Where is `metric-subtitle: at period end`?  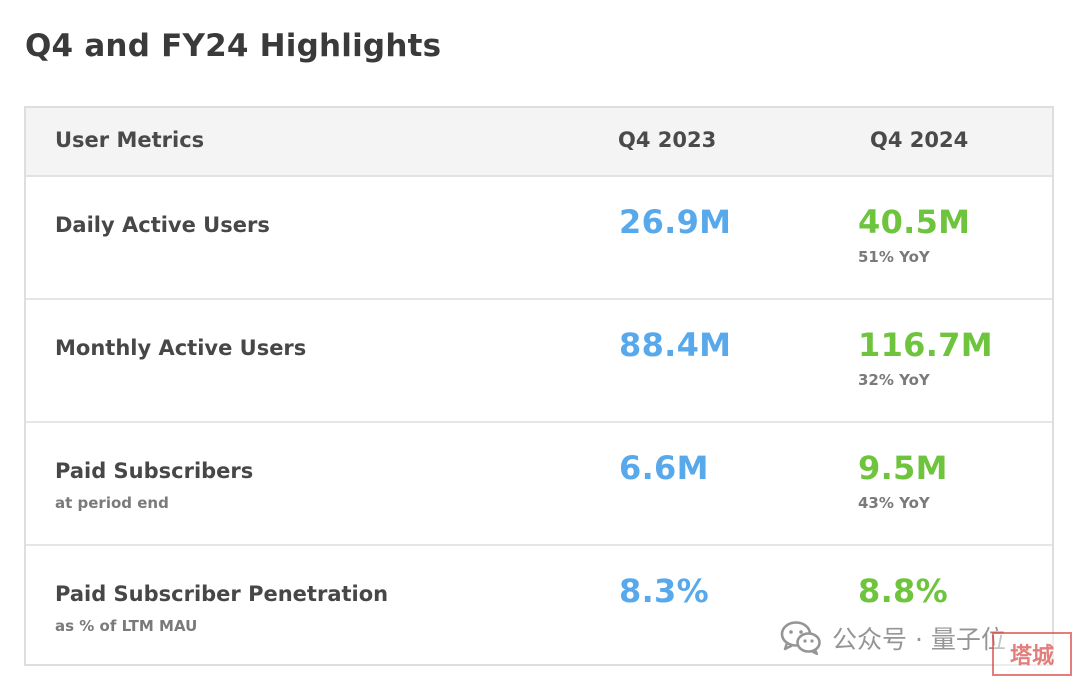 metric-subtitle: at period end is located at coordinates (112, 503).